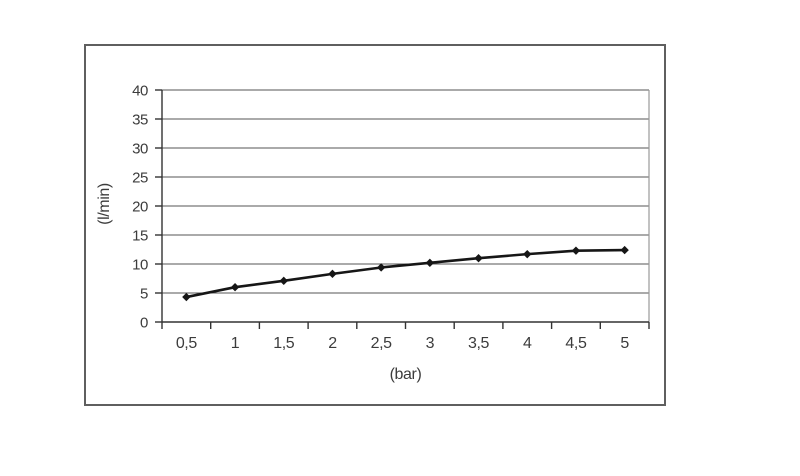 This screenshot has width=800, height=476. What do you see at coordinates (140, 178) in the screenshot?
I see `y-tick-label: 25` at bounding box center [140, 178].